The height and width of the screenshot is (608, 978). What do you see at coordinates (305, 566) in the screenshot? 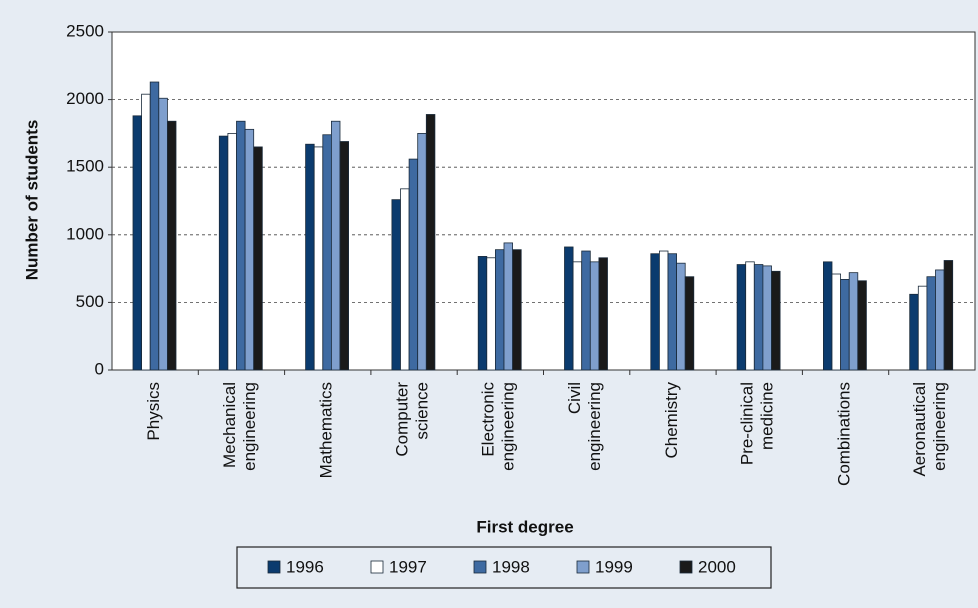
I see `legend-label: 1996` at bounding box center [305, 566].